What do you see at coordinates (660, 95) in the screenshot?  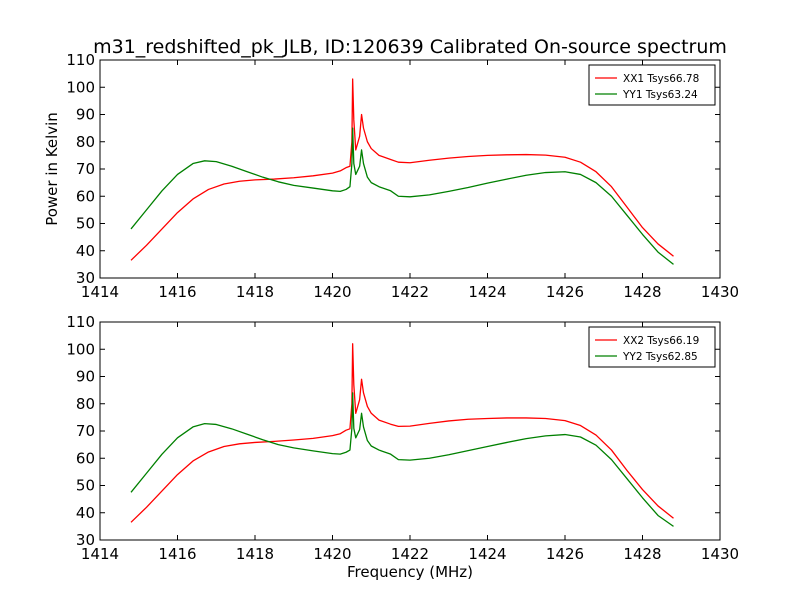 I see `legend-label: YY1 Tsys63.24` at bounding box center [660, 95].